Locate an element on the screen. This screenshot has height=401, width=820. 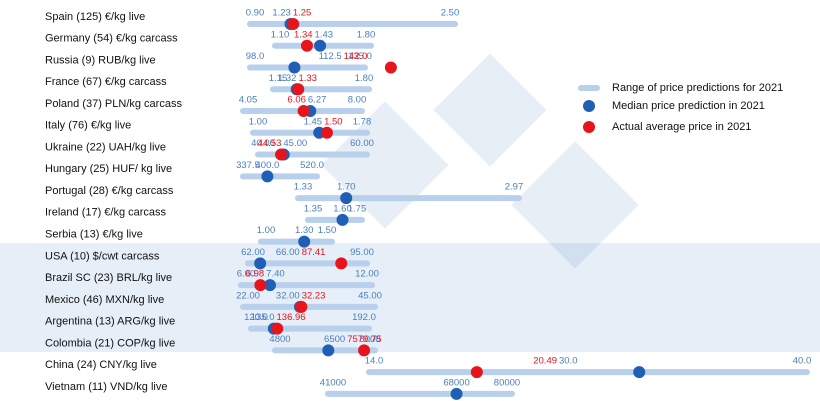
median-label: 1.45 is located at coordinates (313, 121).